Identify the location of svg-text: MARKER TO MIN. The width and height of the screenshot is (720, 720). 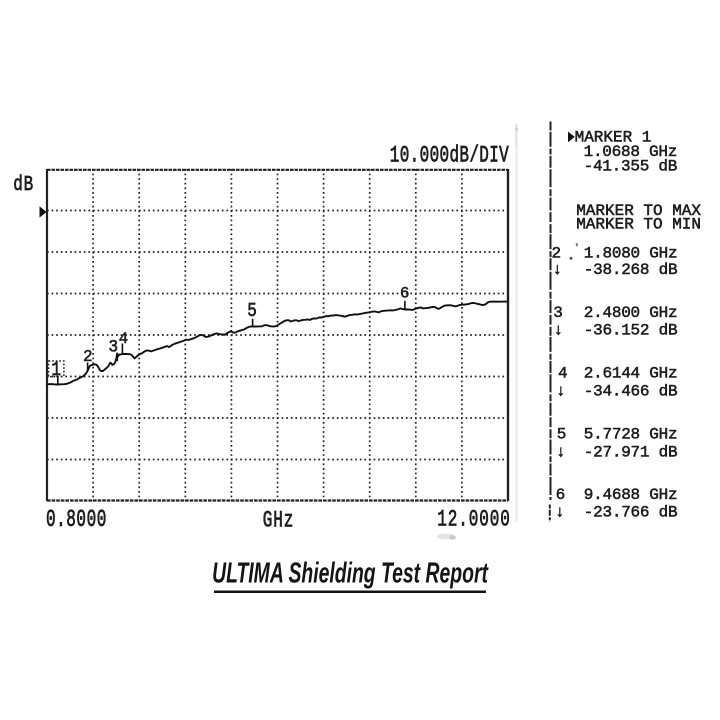
(638, 225).